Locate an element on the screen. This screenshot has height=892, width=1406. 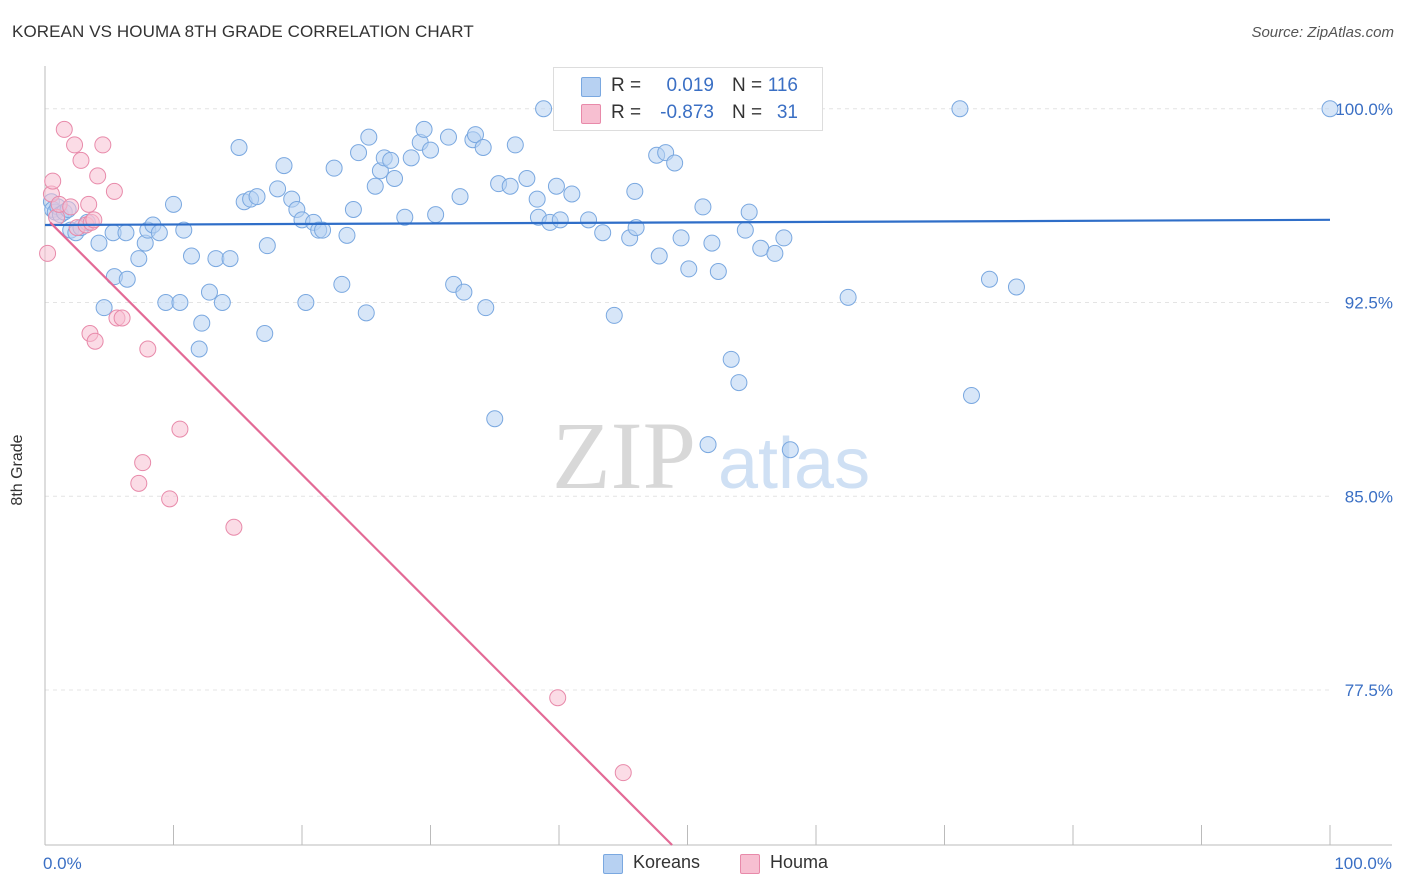
houma-n-label: N = is located at coordinates (747, 112).